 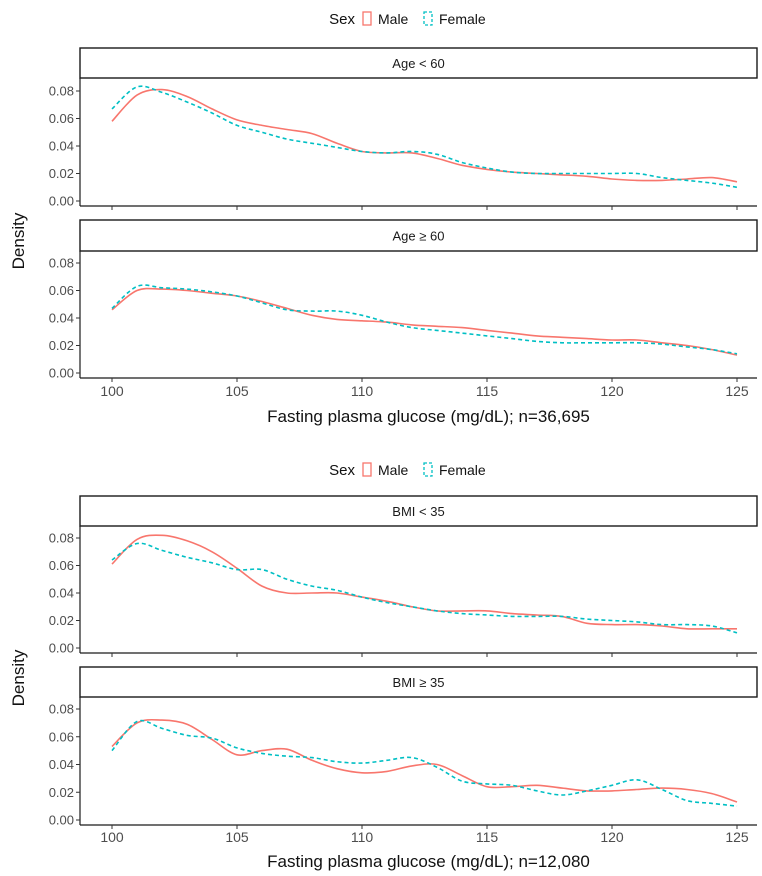 I want to click on facet-strip-label: Age ≥ 60, so click(x=419, y=236).